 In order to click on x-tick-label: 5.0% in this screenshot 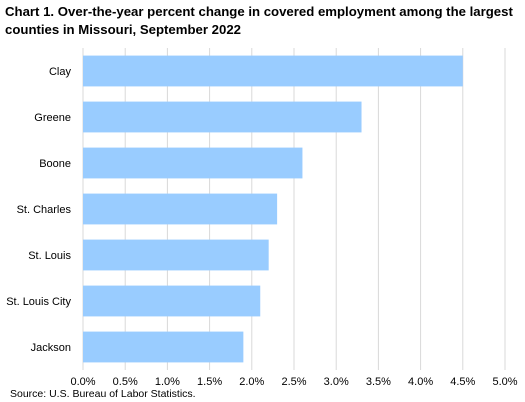, I will do `click(504, 382)`.